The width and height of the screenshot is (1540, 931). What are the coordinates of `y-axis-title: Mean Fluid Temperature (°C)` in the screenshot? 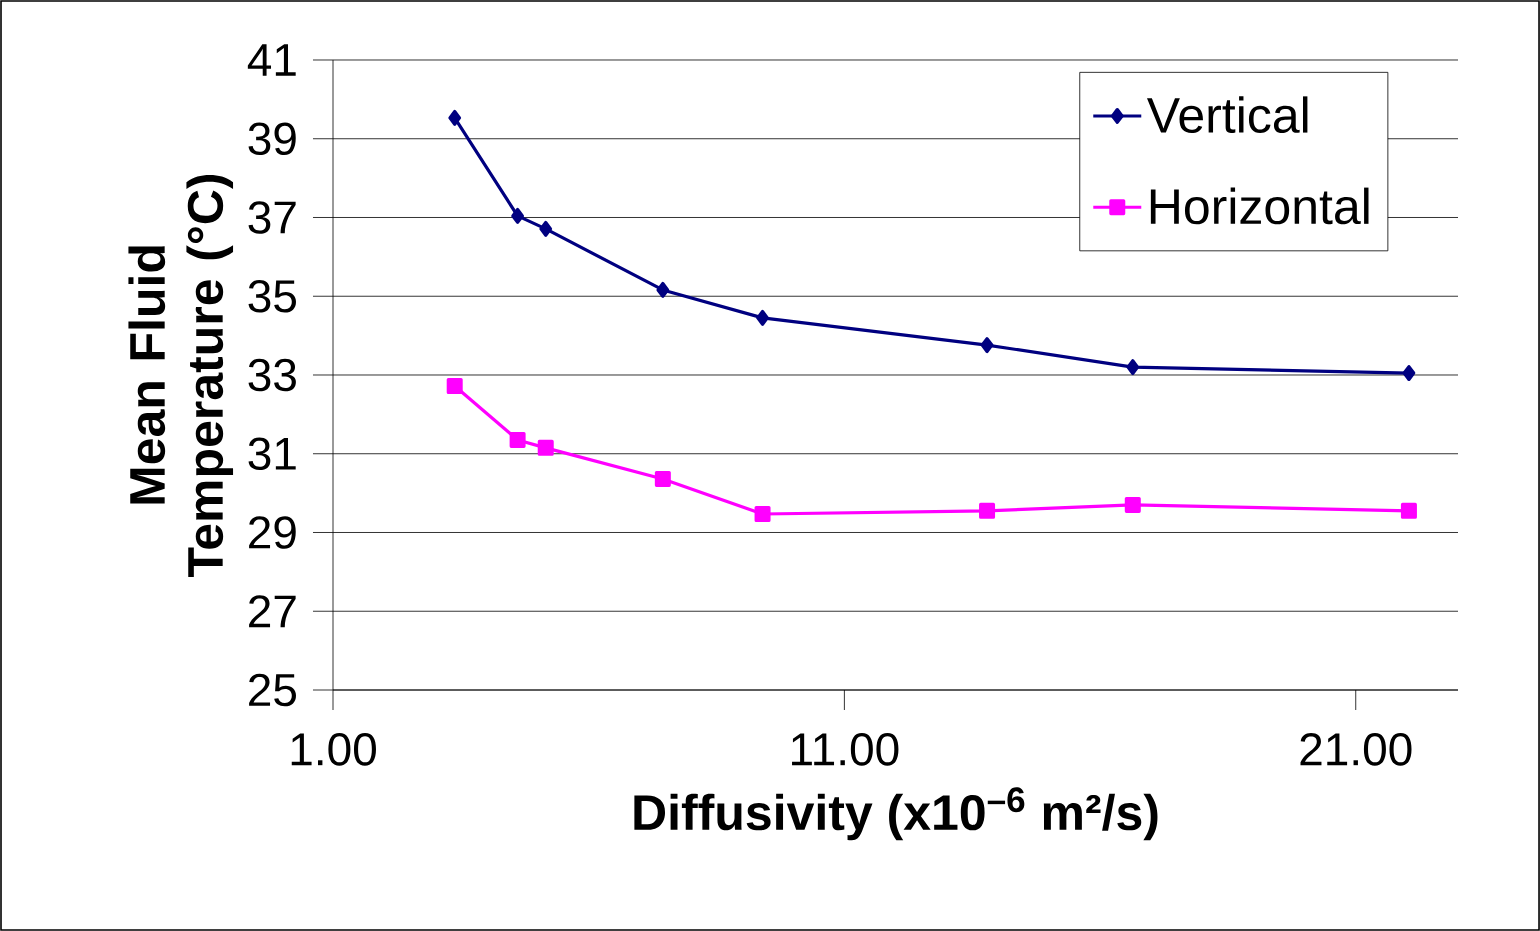 It's located at (181, 376).